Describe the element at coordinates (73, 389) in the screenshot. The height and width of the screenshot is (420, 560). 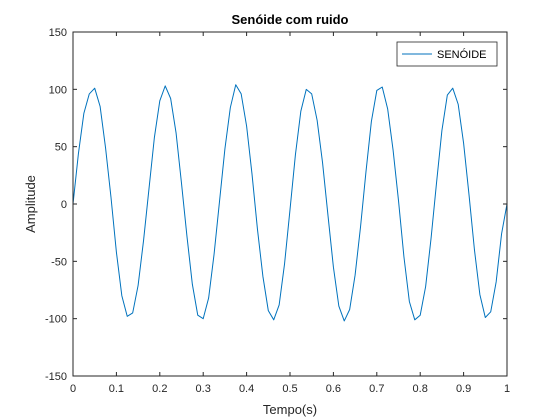
I see `x-tick-label: 0` at that location.